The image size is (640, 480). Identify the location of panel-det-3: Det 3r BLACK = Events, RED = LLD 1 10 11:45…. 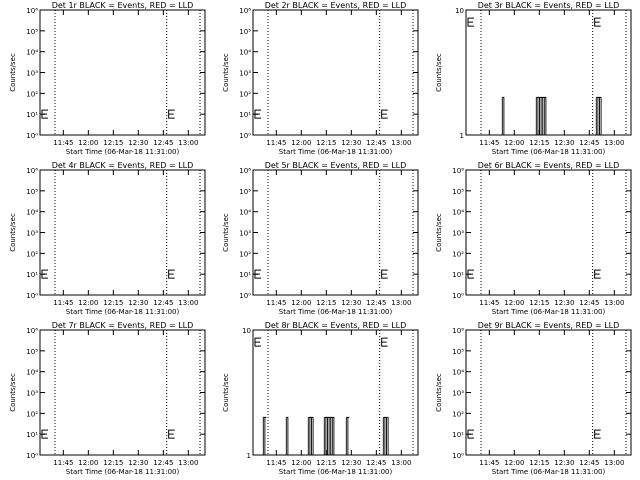
(533, 78).